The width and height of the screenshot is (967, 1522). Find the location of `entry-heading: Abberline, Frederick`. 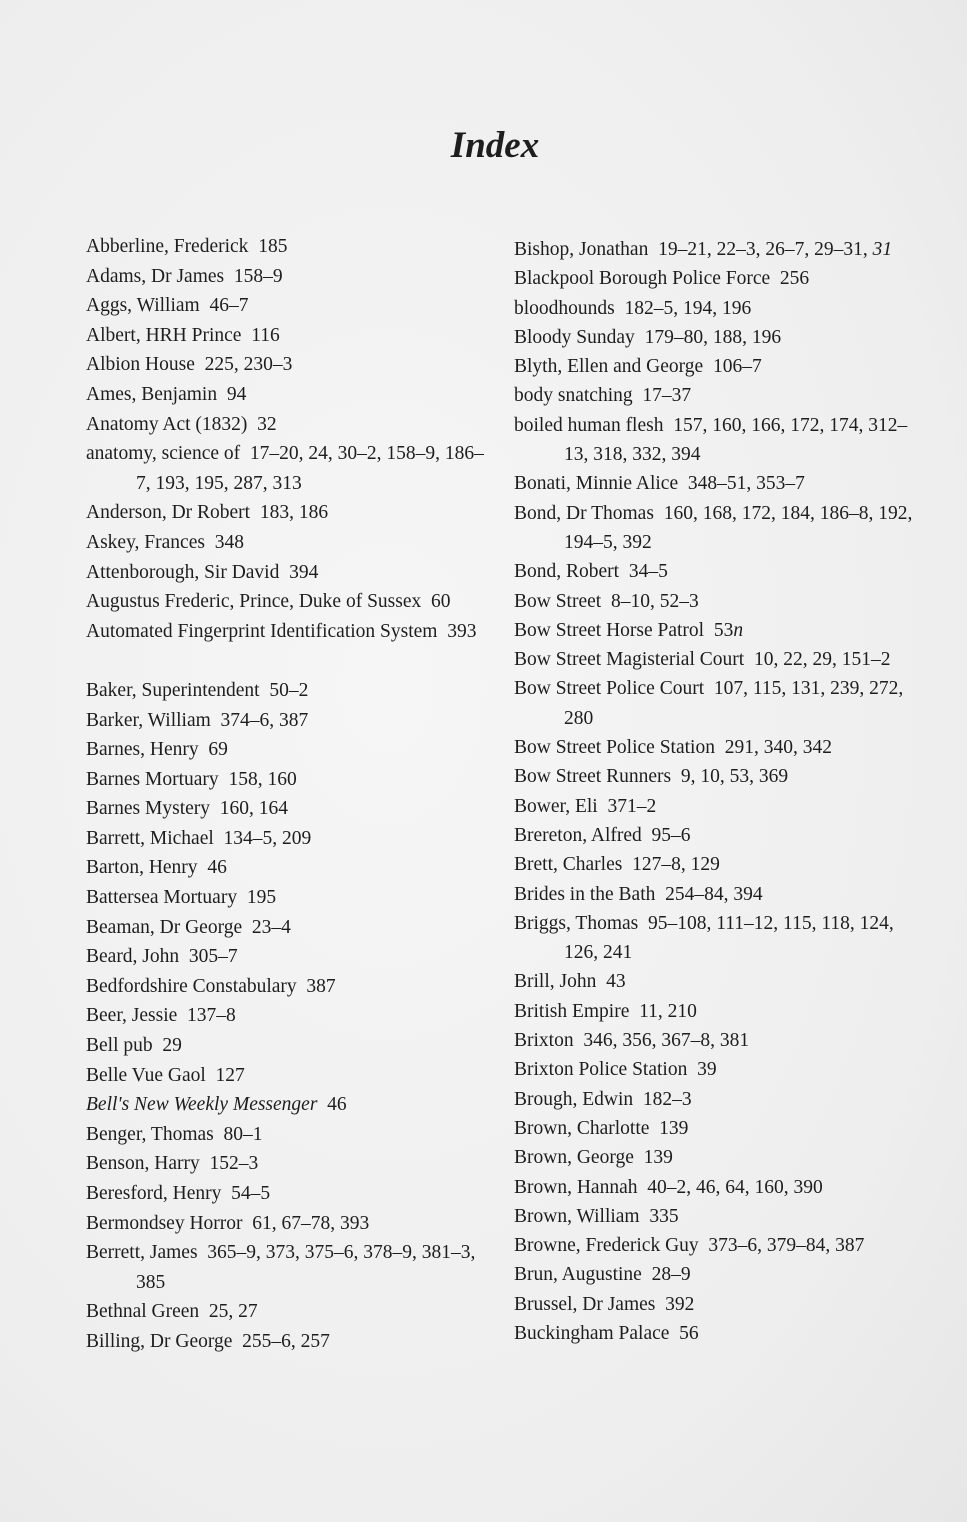

entry-heading: Abberline, Frederick is located at coordinates (167, 246).